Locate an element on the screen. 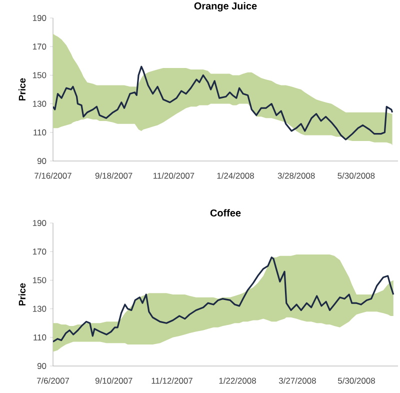  x-tick-label: 7/16/2007 is located at coordinates (53, 175).